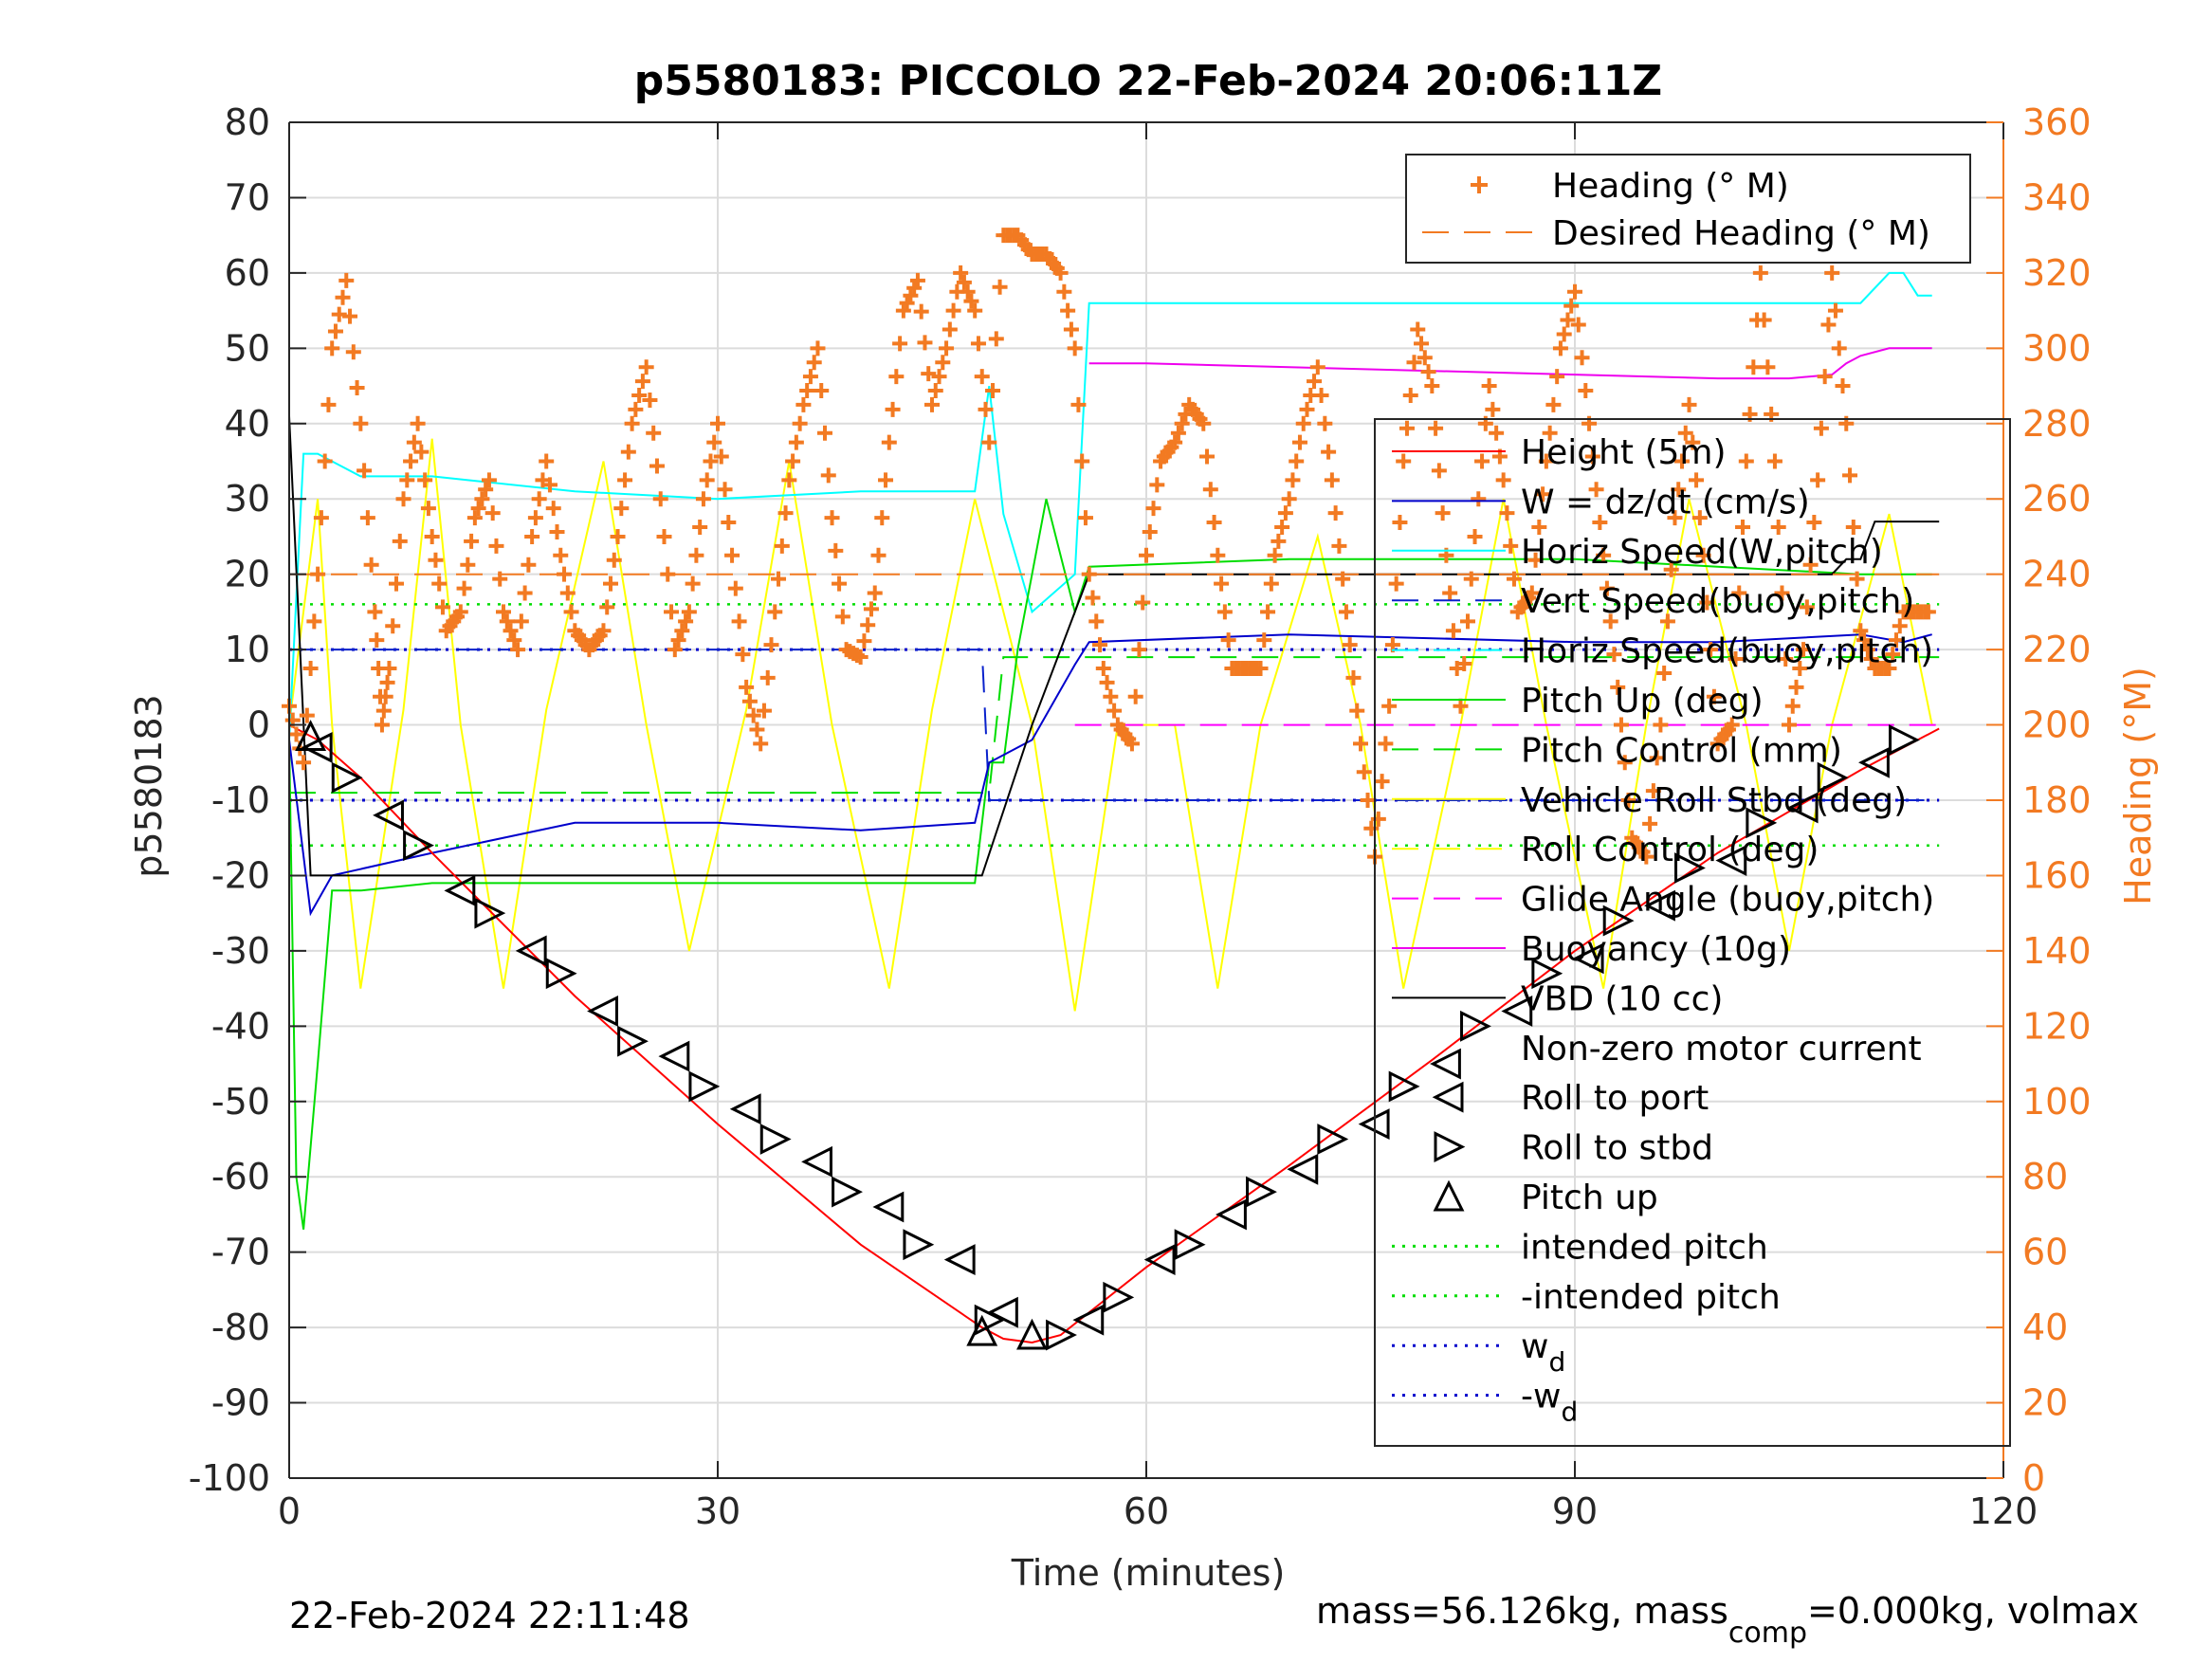 This screenshot has width=2212, height=1663. Describe the element at coordinates (2138, 786) in the screenshot. I see `y-axis-right-label: Heading (°M)` at that location.